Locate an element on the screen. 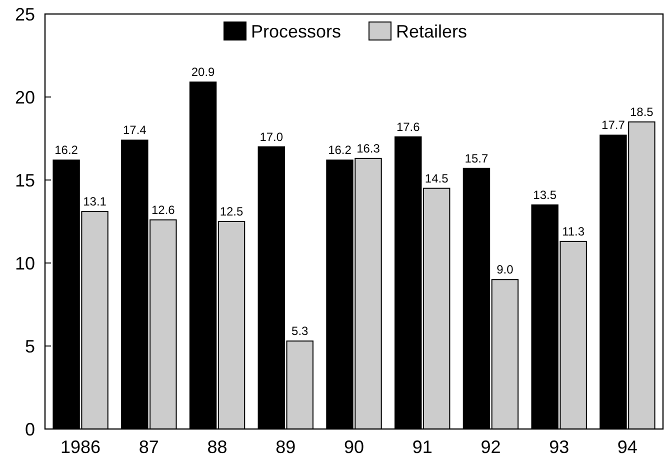 The width and height of the screenshot is (665, 465). data-label: 12.6 is located at coordinates (163, 209).